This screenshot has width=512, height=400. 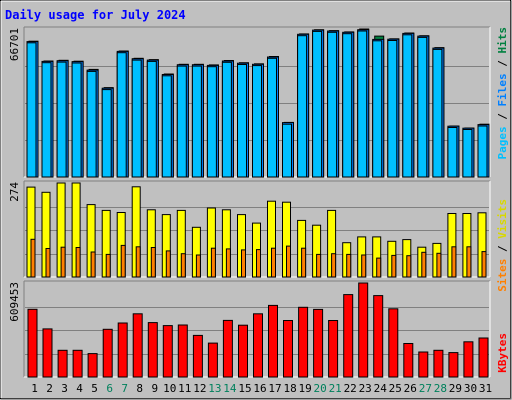 I want to click on x-tick-label-5: 5, so click(x=94, y=388).